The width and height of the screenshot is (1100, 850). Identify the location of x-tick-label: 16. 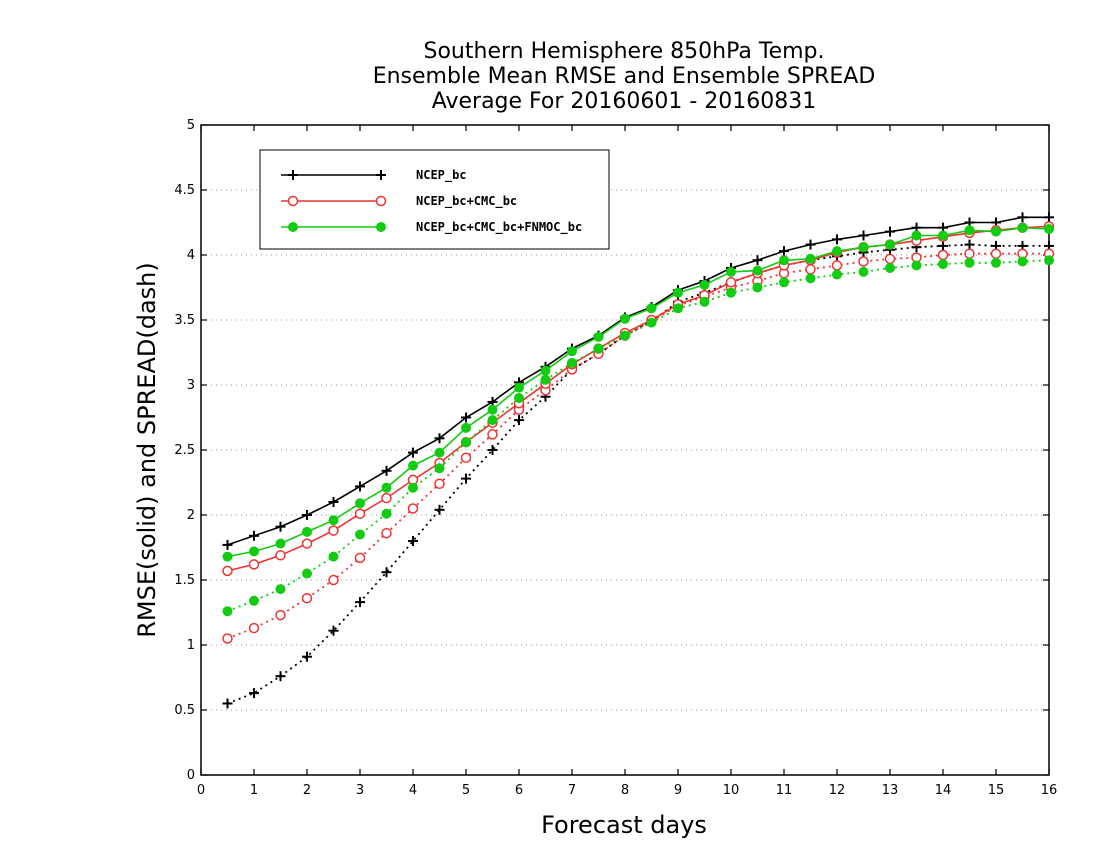
(1049, 790).